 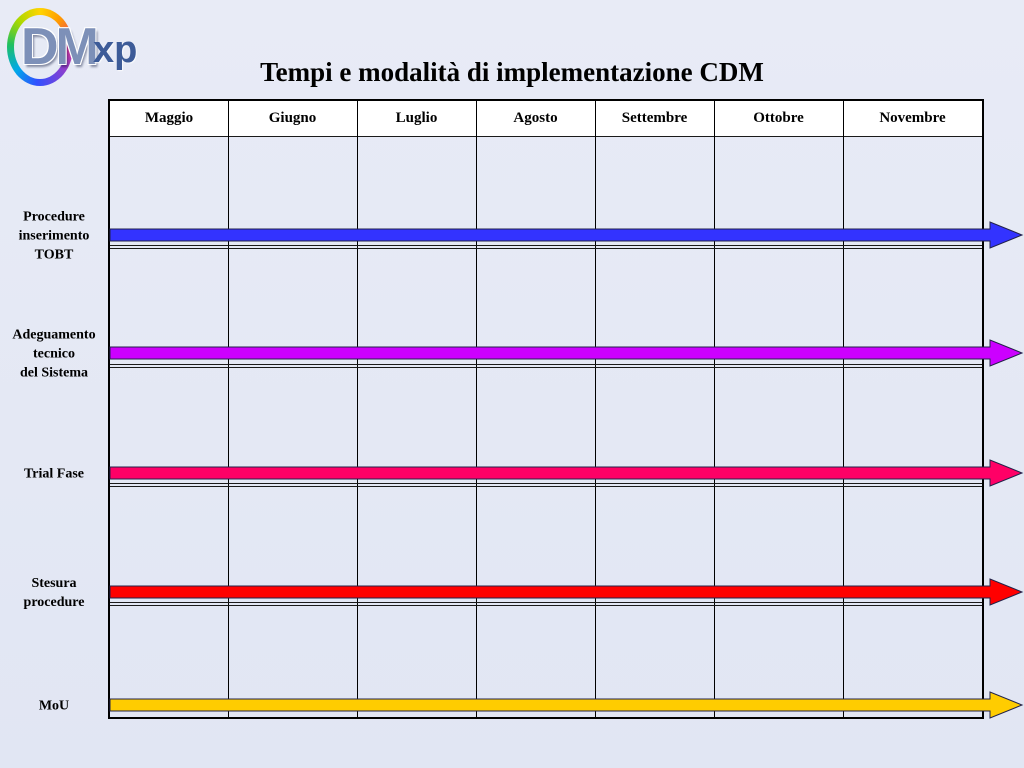 What do you see at coordinates (292, 118) in the screenshot?
I see `month-header-giugno: Giugno` at bounding box center [292, 118].